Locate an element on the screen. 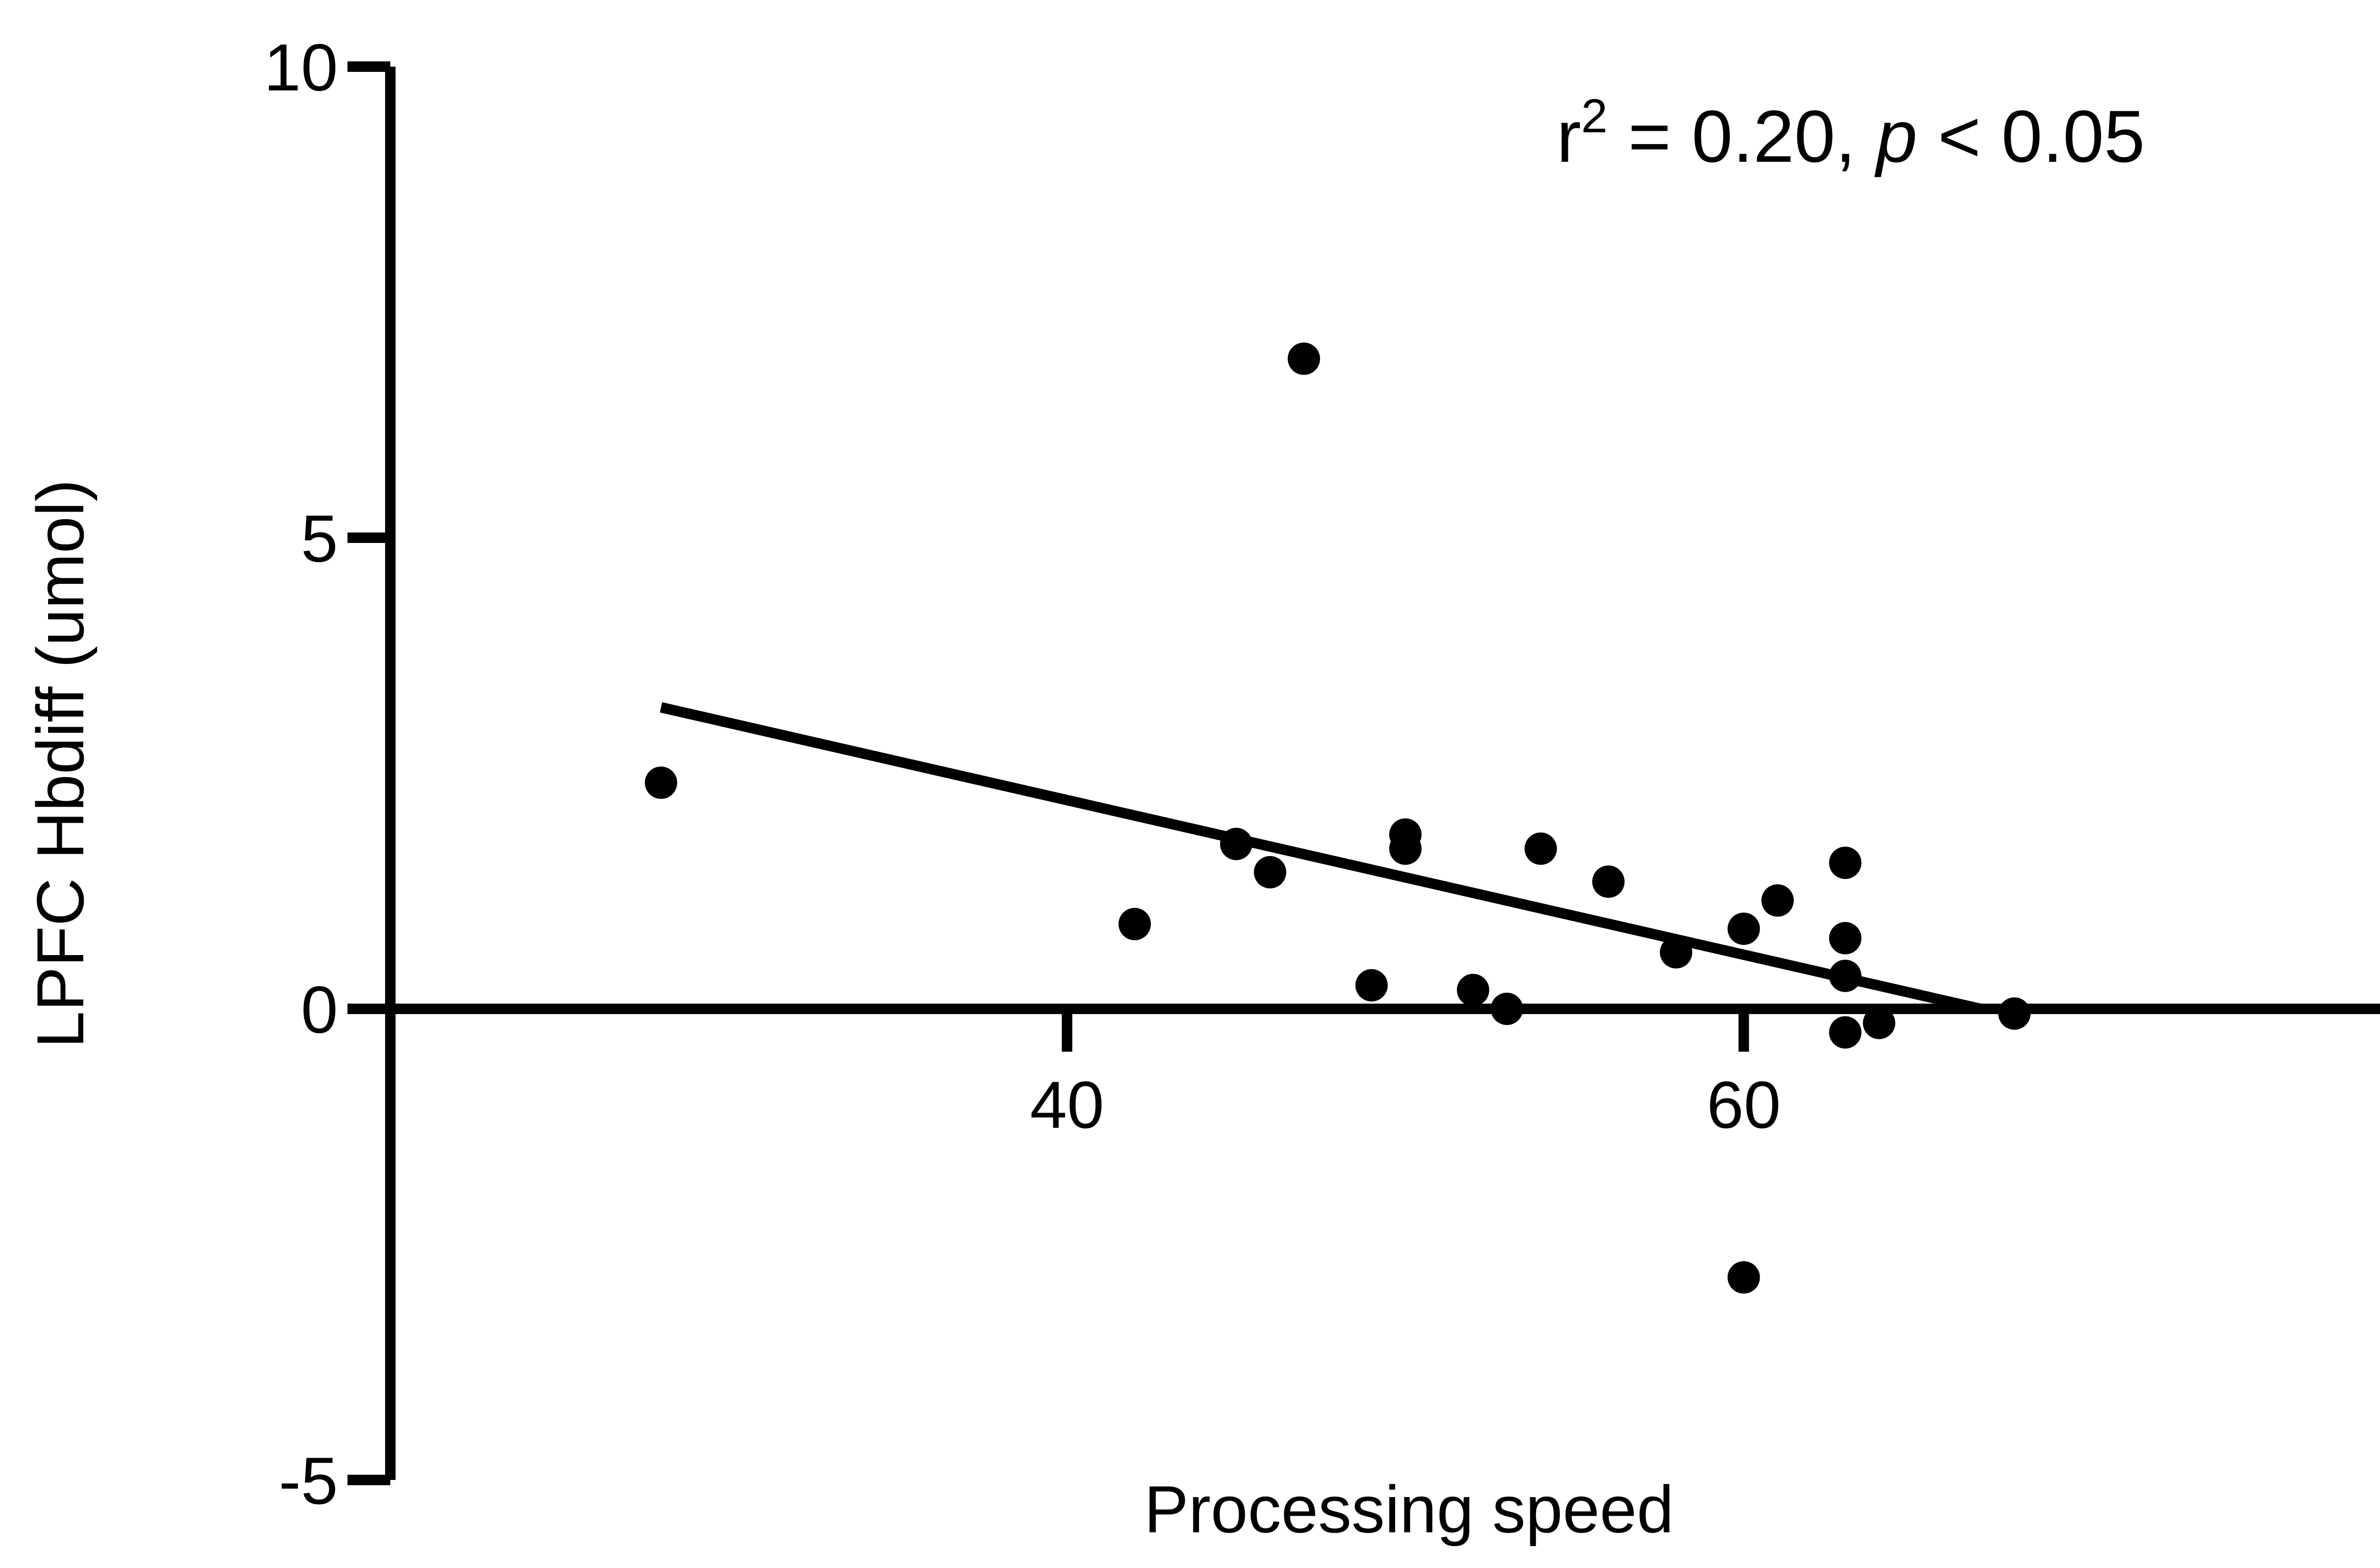 This screenshot has height=1568, width=2380. x-tick-label: 40 is located at coordinates (1067, 1104).